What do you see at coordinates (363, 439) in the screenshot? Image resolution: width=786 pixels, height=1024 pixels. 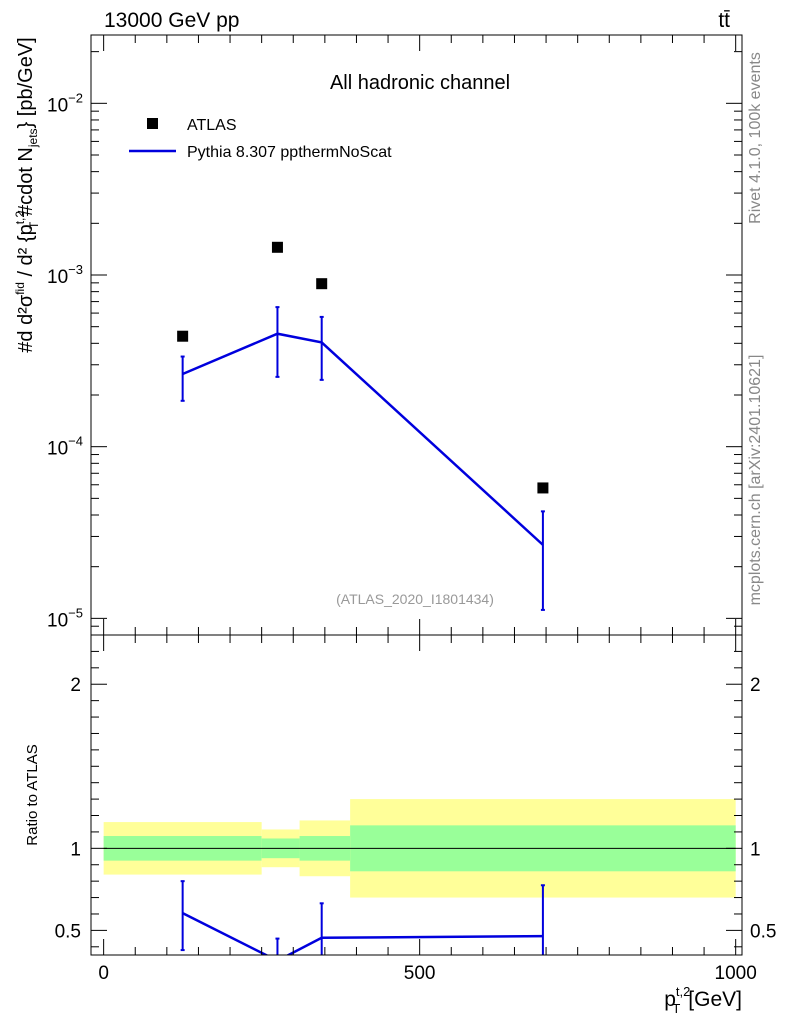 I see `mc-line` at bounding box center [363, 439].